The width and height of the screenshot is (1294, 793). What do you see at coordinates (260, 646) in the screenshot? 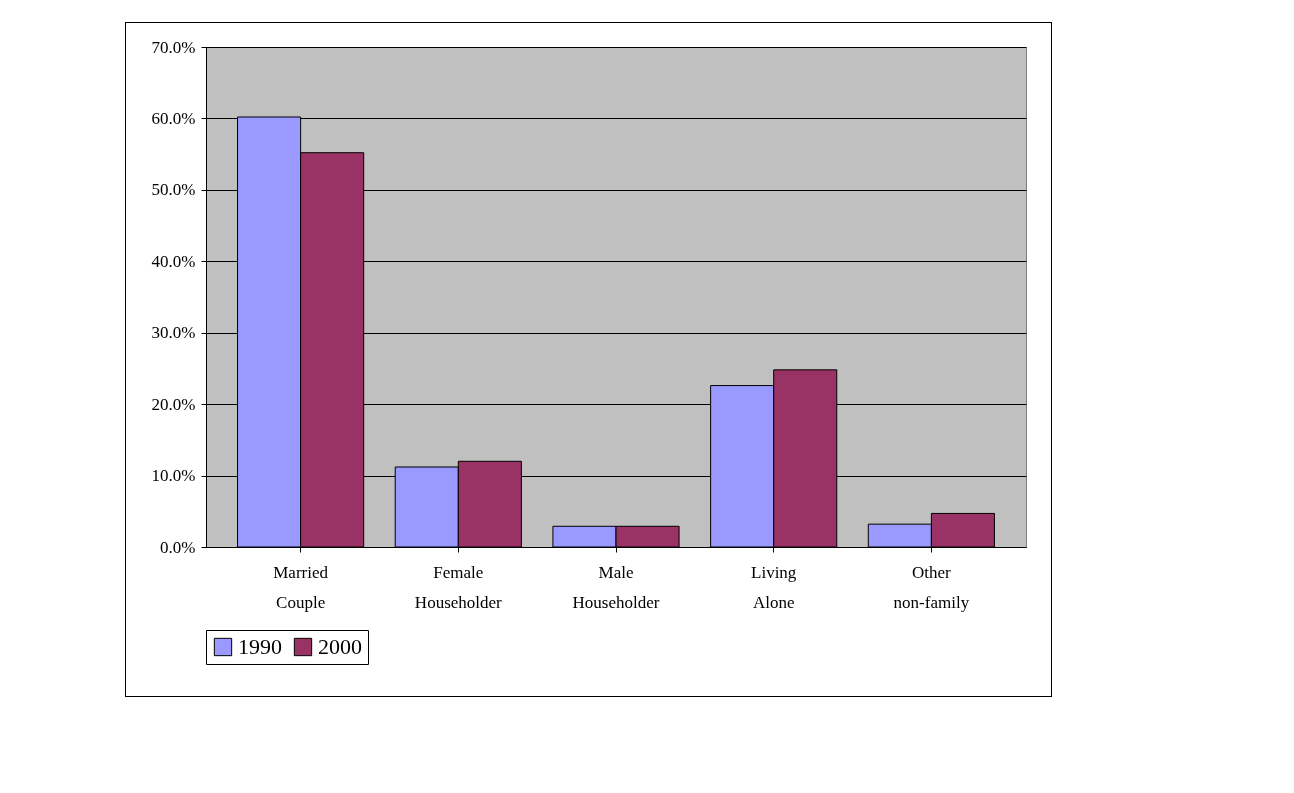
I see `legend-label: 1990` at bounding box center [260, 646].